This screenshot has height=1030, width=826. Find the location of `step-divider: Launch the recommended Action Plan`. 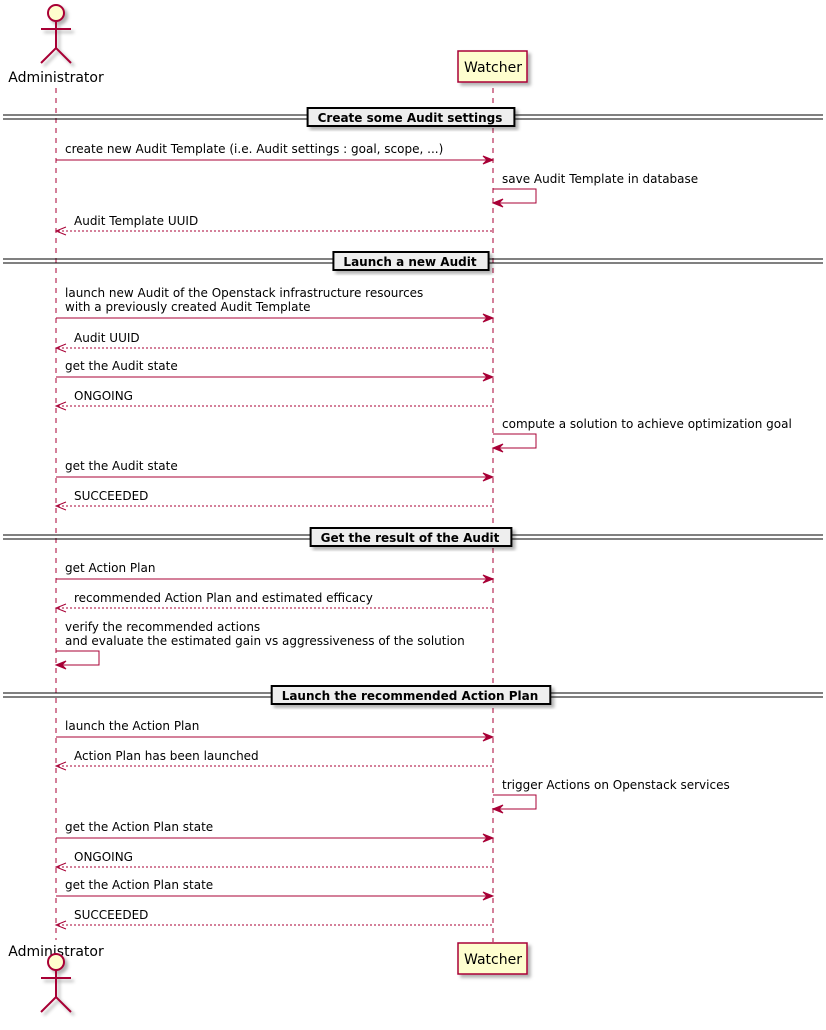

step-divider: Launch the recommended Action Plan is located at coordinates (413, 695).